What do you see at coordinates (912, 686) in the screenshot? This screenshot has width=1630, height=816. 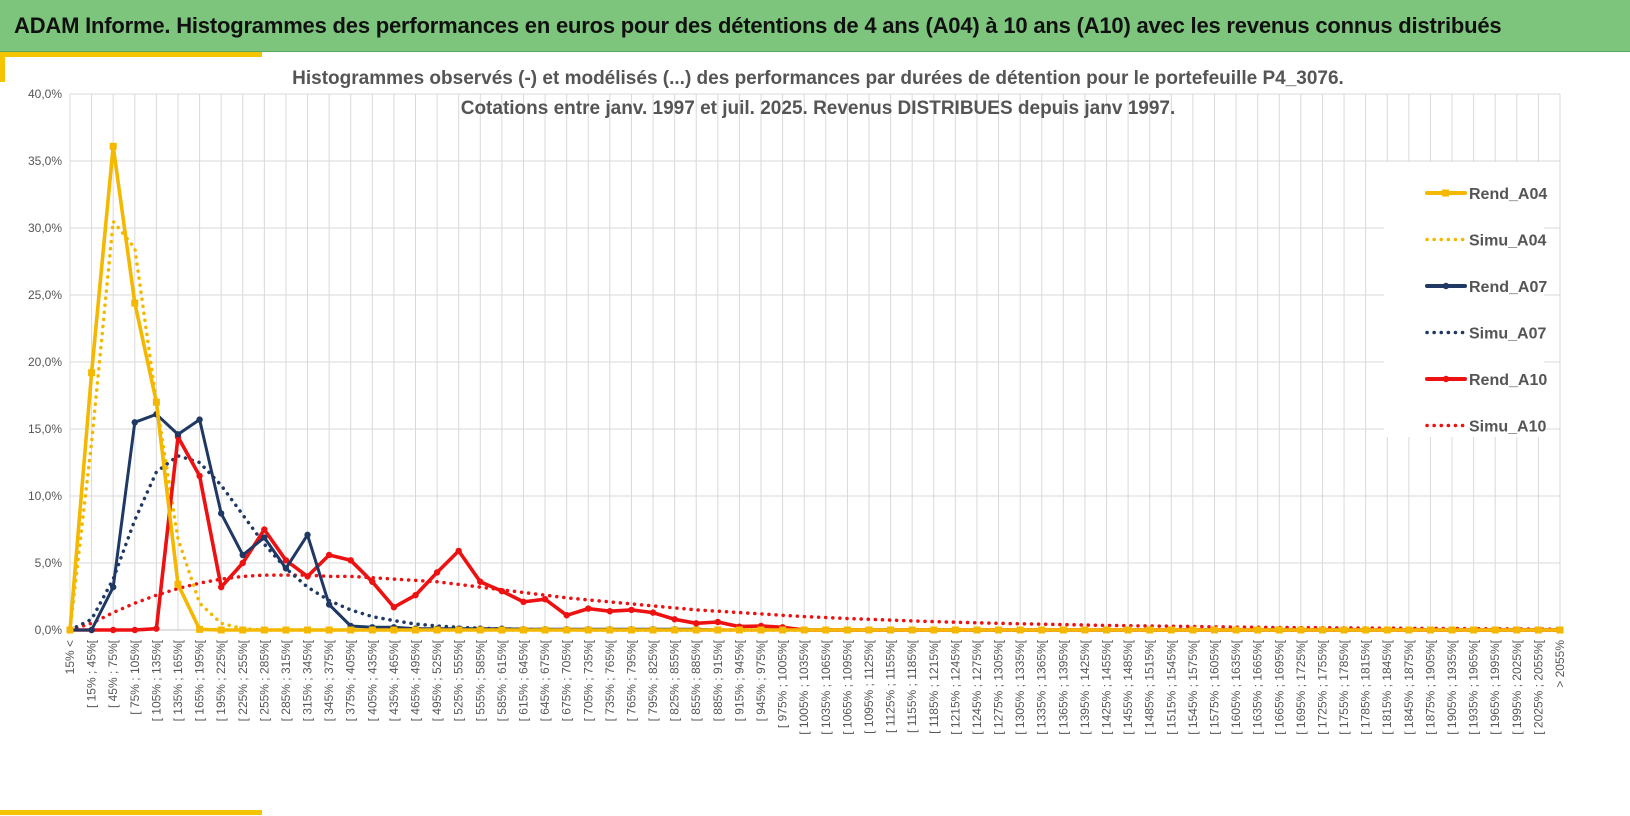 I see `x-tick-label: [ 1155% ; 1185%[` at bounding box center [912, 686].